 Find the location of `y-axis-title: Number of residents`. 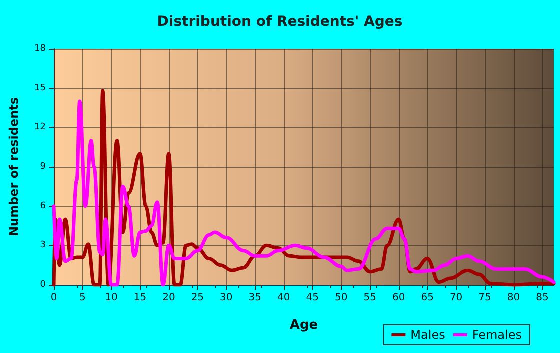

y-axis-title: Number of residents is located at coordinates (14, 167).